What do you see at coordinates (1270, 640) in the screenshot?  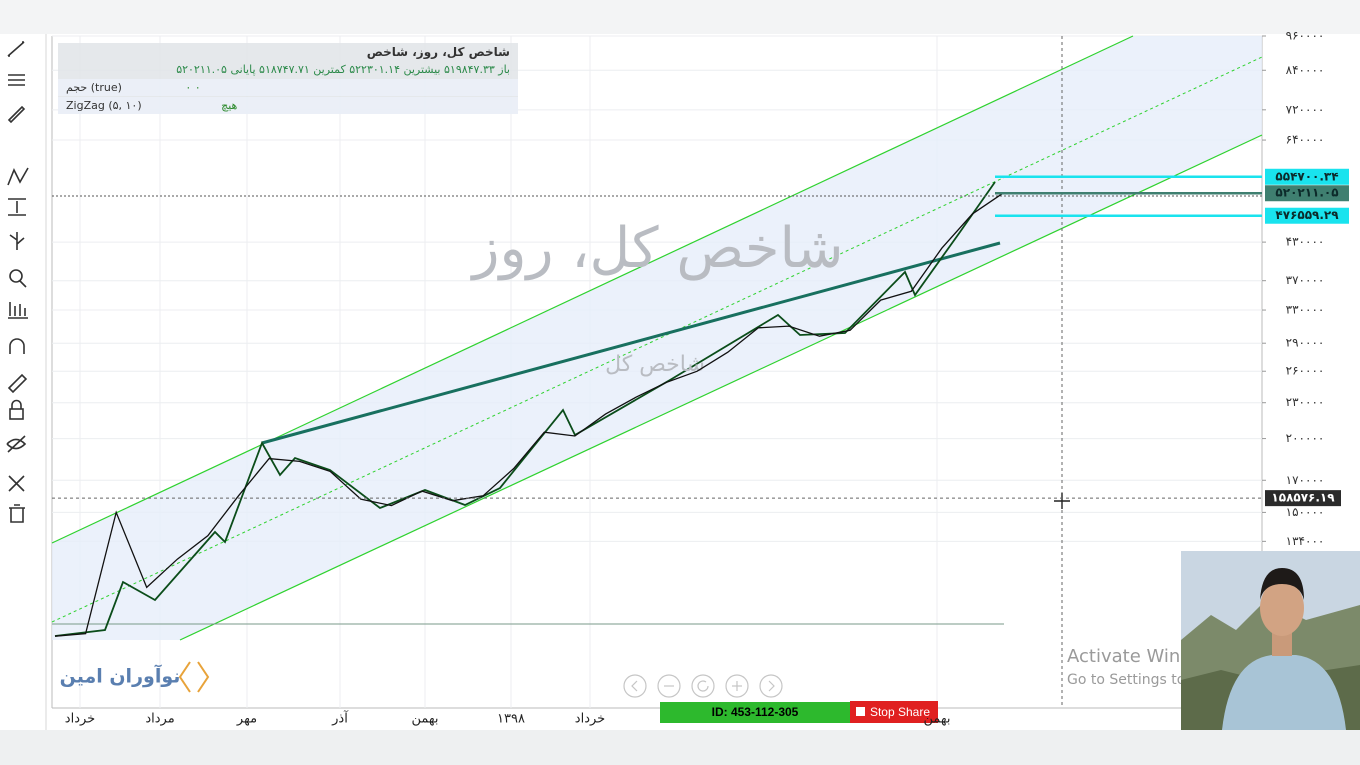 I see `webcam` at bounding box center [1270, 640].